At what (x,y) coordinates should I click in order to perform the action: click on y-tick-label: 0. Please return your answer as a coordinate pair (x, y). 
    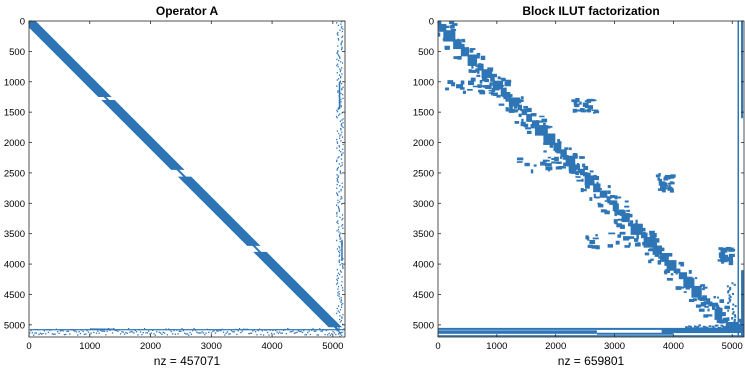
    Looking at the image, I should click on (22, 22).